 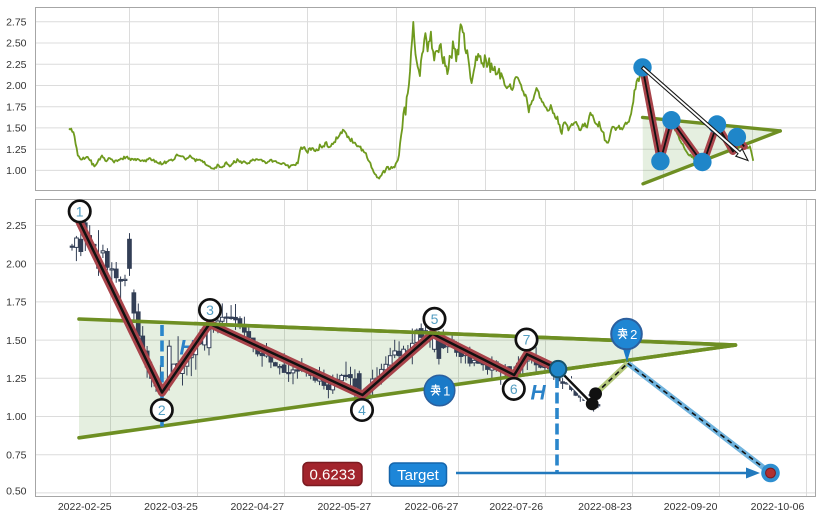 I want to click on svg-text: 2022-10-06, so click(x=778, y=507).